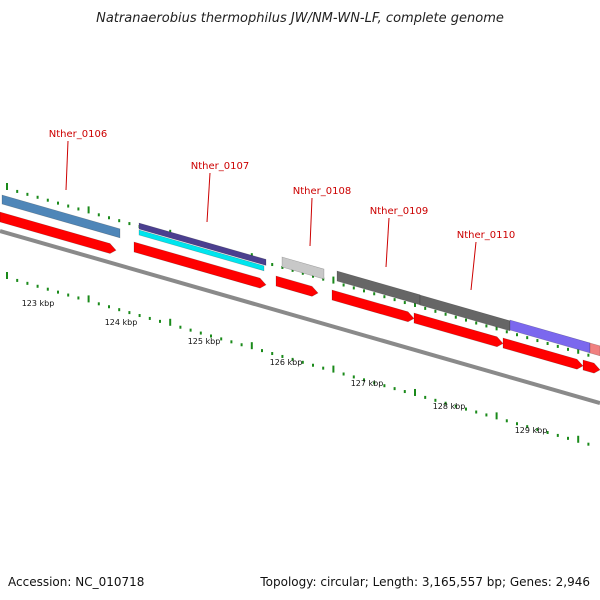 Image resolution: width=600 pixels, height=600 pixels. I want to click on scale-label: 125 kbp, so click(204, 341).